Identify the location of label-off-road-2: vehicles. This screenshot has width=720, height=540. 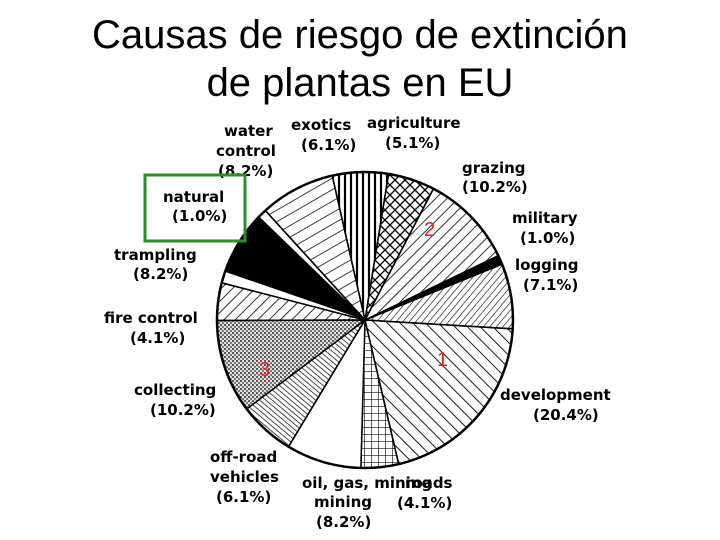
(244, 477).